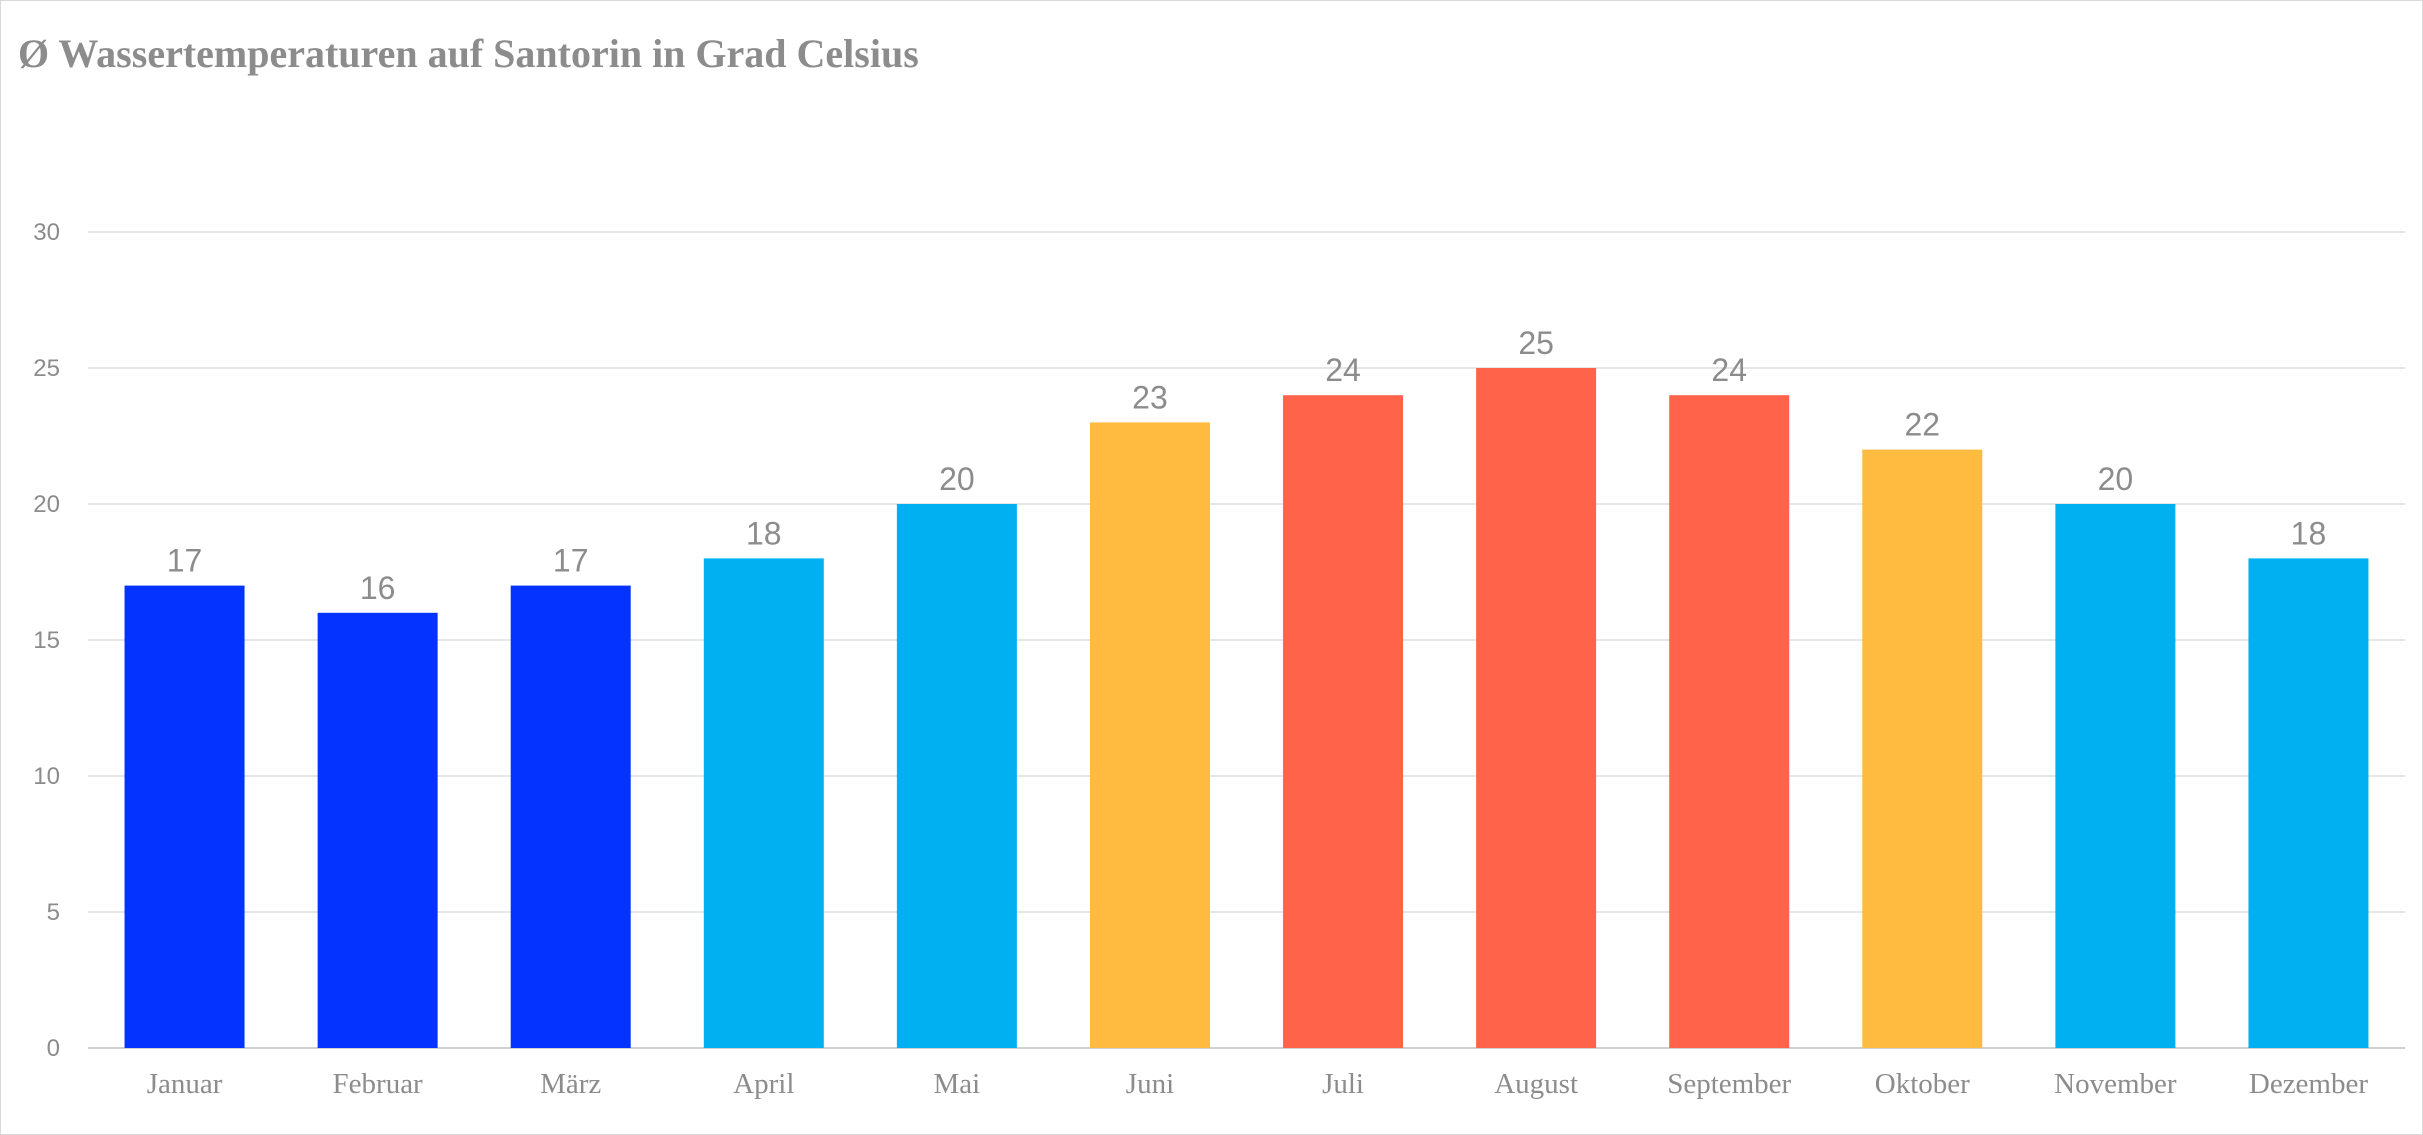 The height and width of the screenshot is (1135, 2423). Describe the element at coordinates (570, 1084) in the screenshot. I see `x-tick-label: März` at that location.